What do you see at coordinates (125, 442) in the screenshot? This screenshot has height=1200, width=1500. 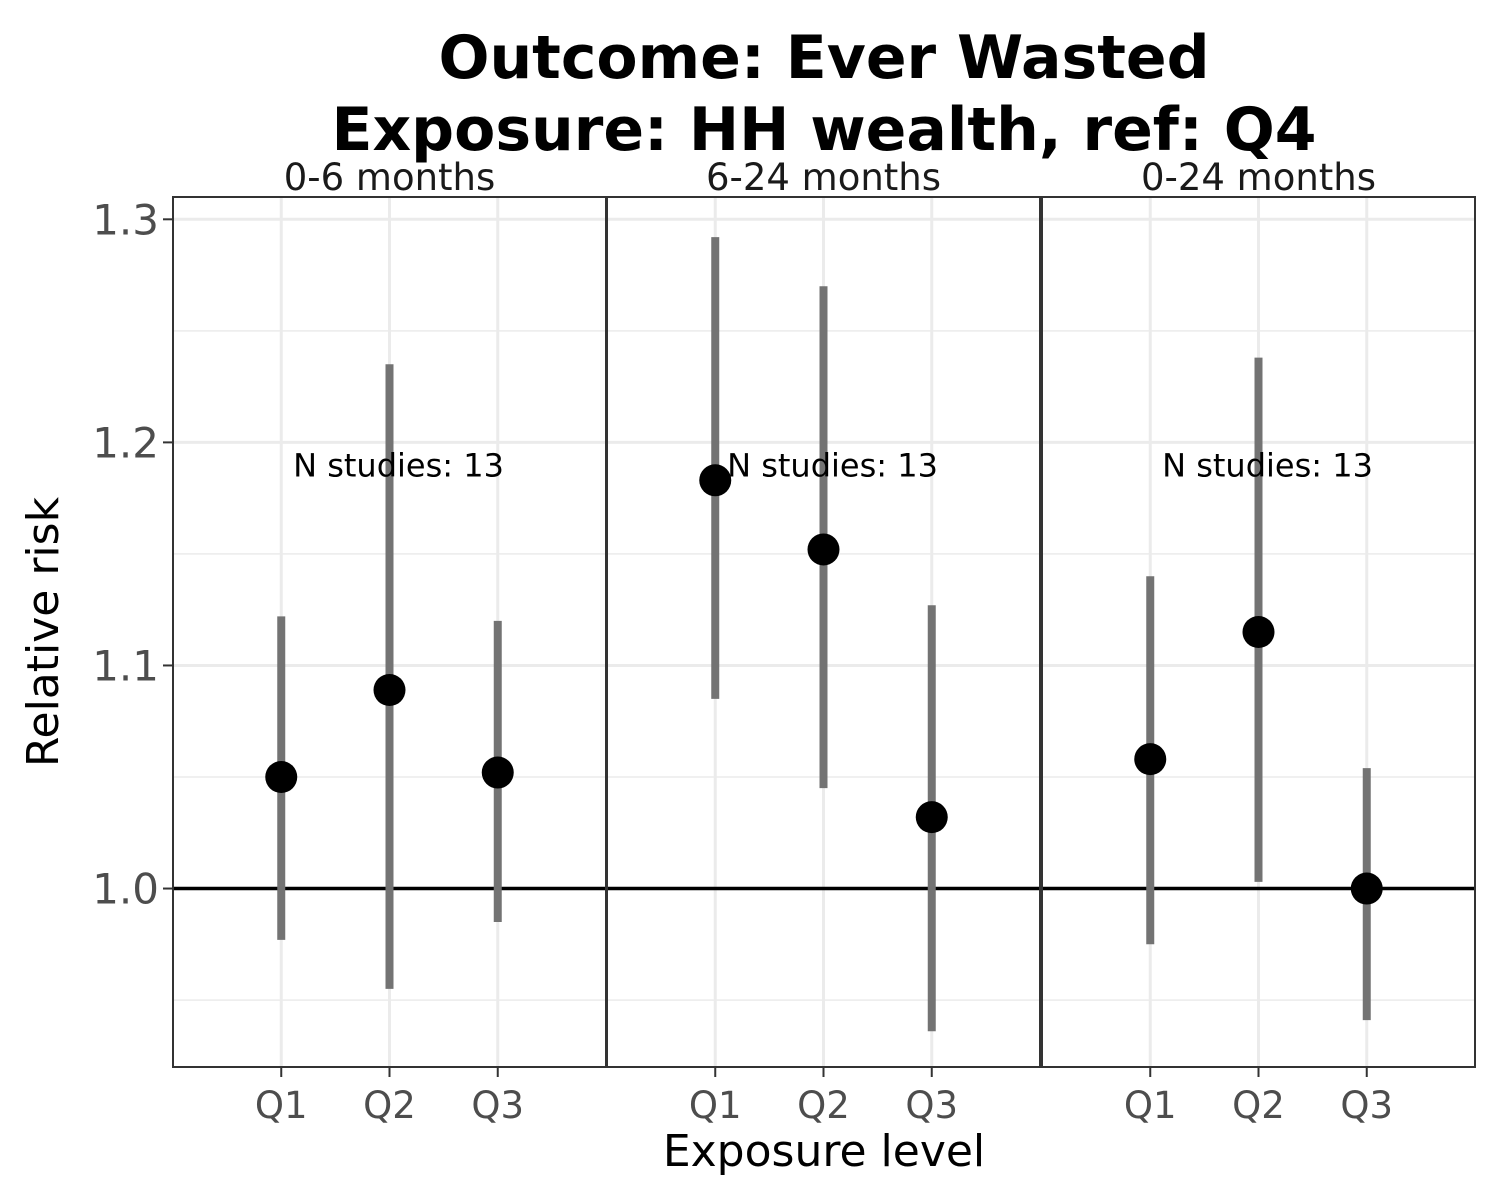 I see `y-tick-label: 1.2` at bounding box center [125, 442].